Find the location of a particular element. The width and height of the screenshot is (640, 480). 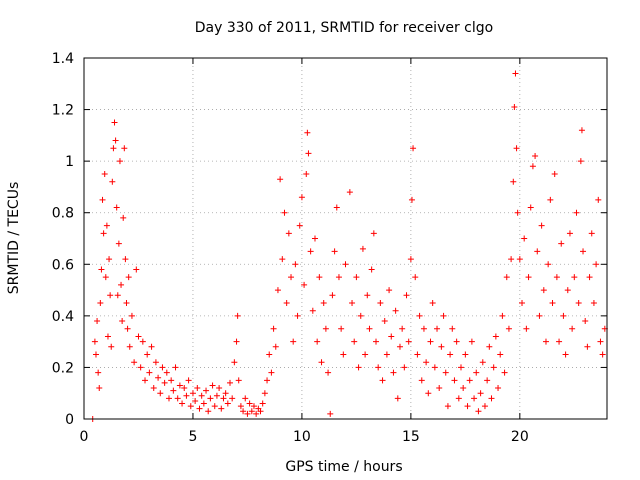

y-tick-label: 0.2 is located at coordinates (63, 368).